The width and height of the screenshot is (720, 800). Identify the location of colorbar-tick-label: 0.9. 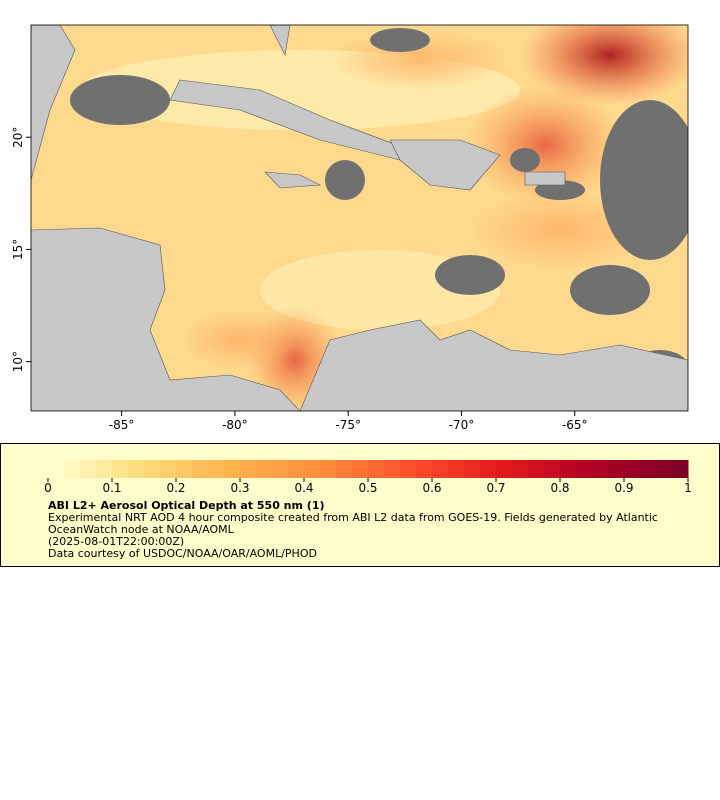
(623, 488).